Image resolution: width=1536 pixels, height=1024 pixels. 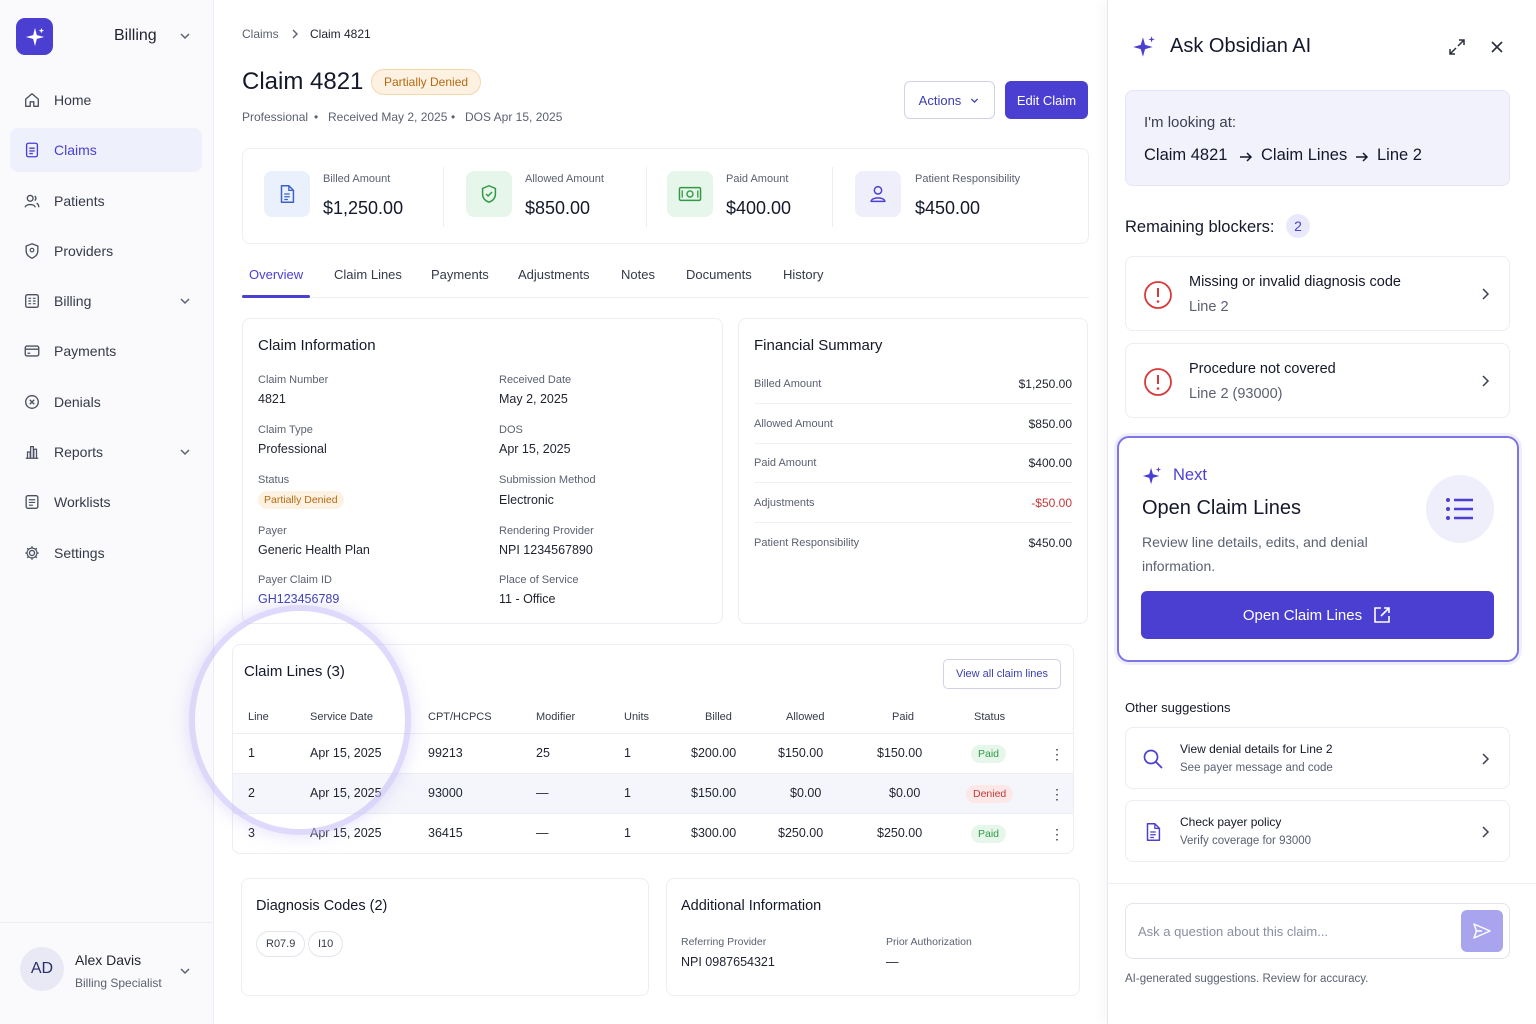 What do you see at coordinates (135, 35) in the screenshot?
I see `workspace-name: Billing` at bounding box center [135, 35].